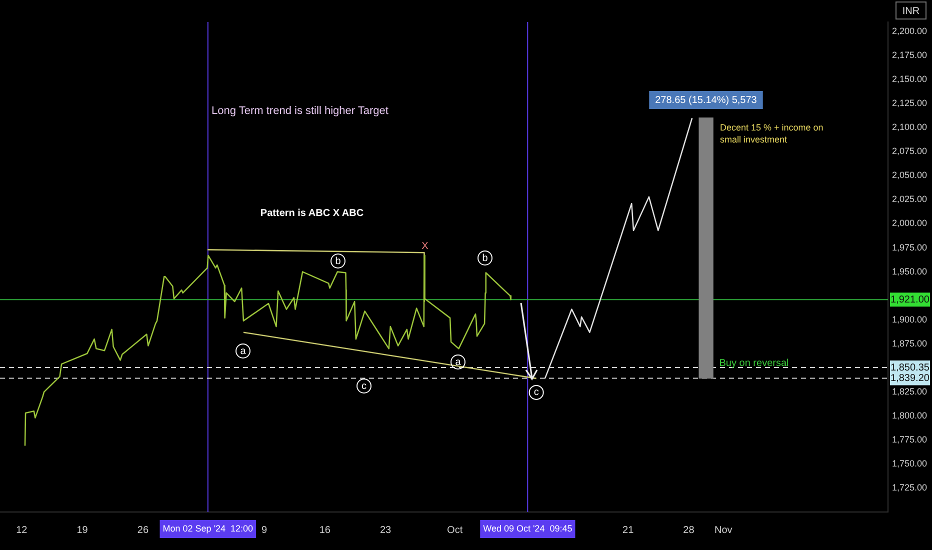 Image resolution: width=932 pixels, height=550 pixels. Describe the element at coordinates (208, 528) in the screenshot. I see `ref-line-label: Mon 02 Sep '24 12:00` at that location.